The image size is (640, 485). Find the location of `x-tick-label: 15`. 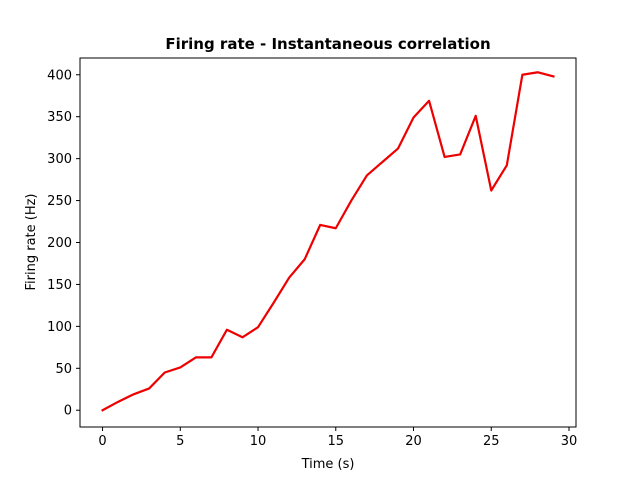

x-tick-label: 15 is located at coordinates (336, 441).